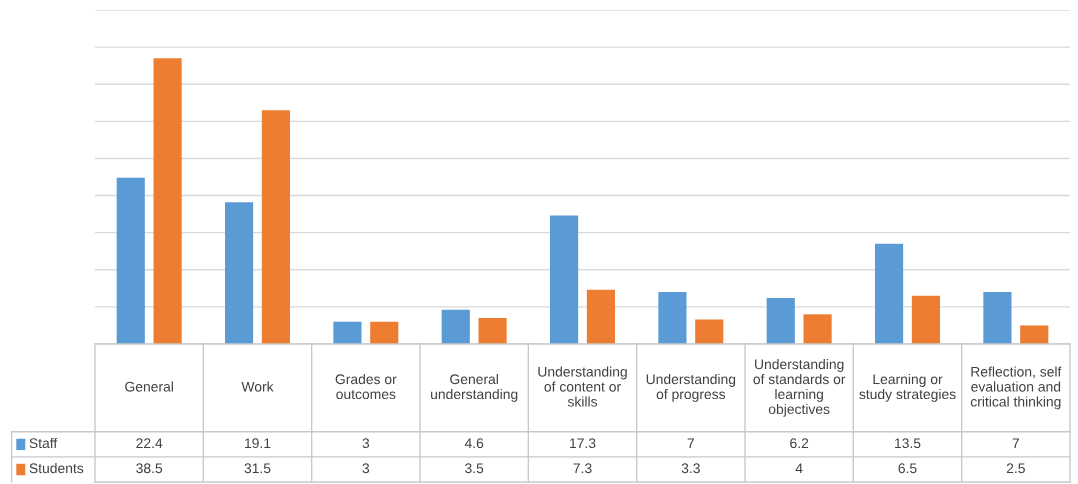 The height and width of the screenshot is (484, 1078). I want to click on data-label: 3.3, so click(690, 468).